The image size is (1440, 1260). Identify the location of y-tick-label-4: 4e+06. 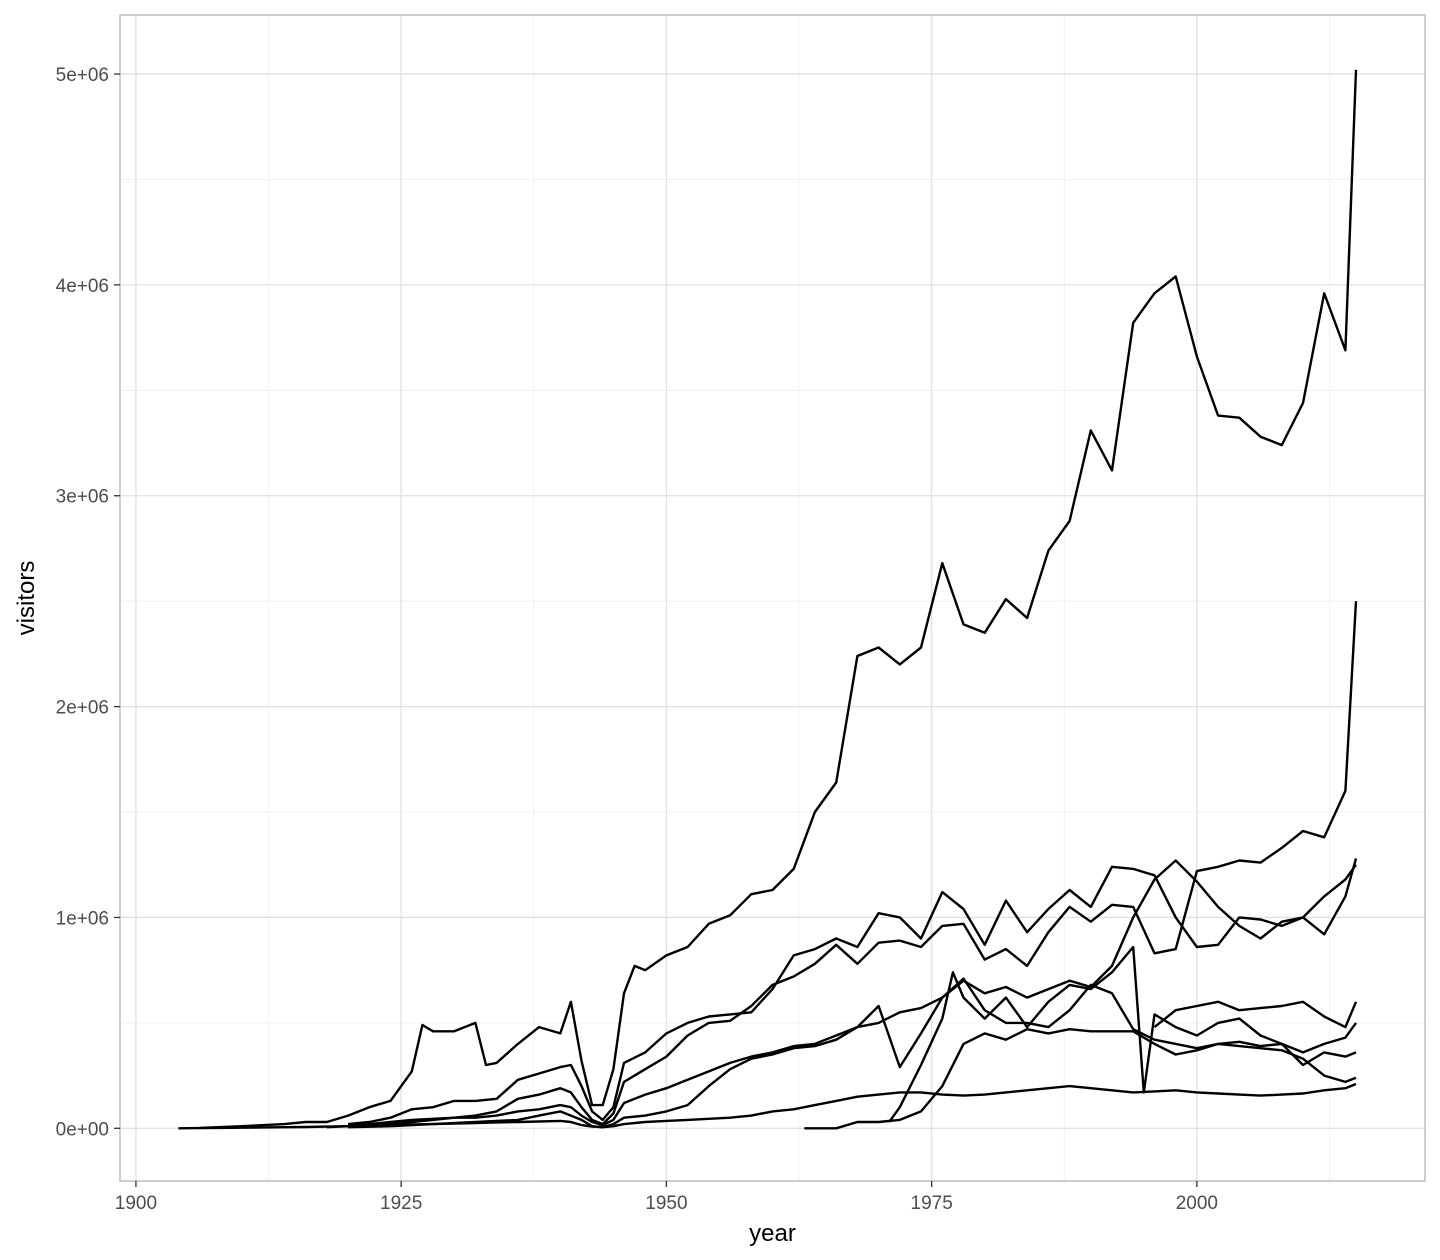
(82, 286).